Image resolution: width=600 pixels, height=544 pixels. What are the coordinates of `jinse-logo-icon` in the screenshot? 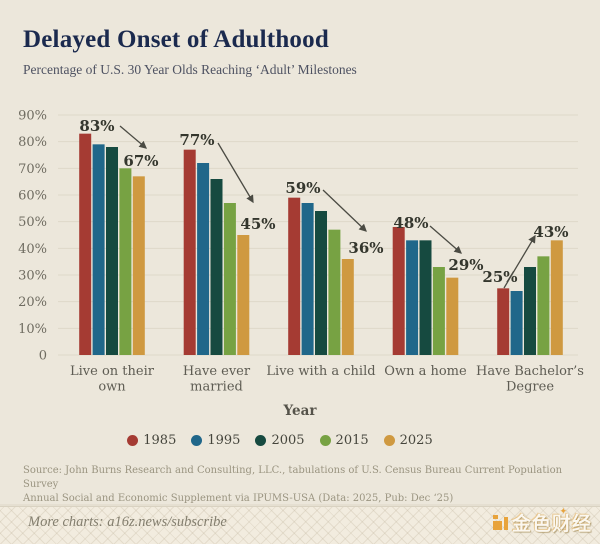 It's located at (500, 522).